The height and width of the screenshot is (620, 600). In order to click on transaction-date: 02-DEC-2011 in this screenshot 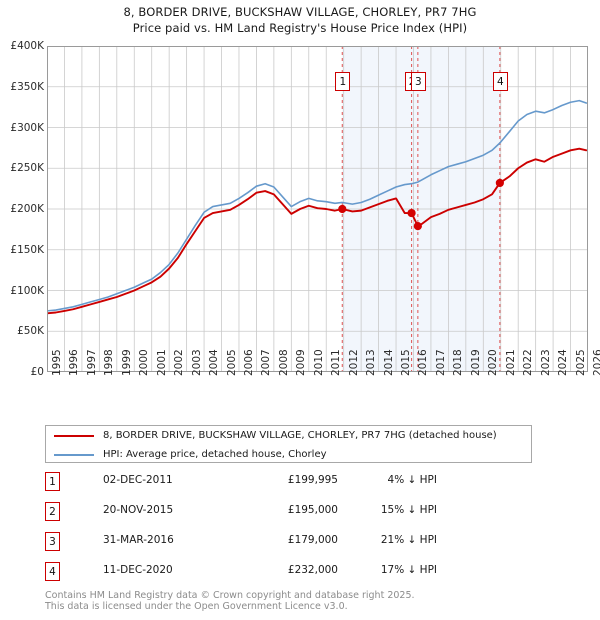, I will do `click(138, 480)`.